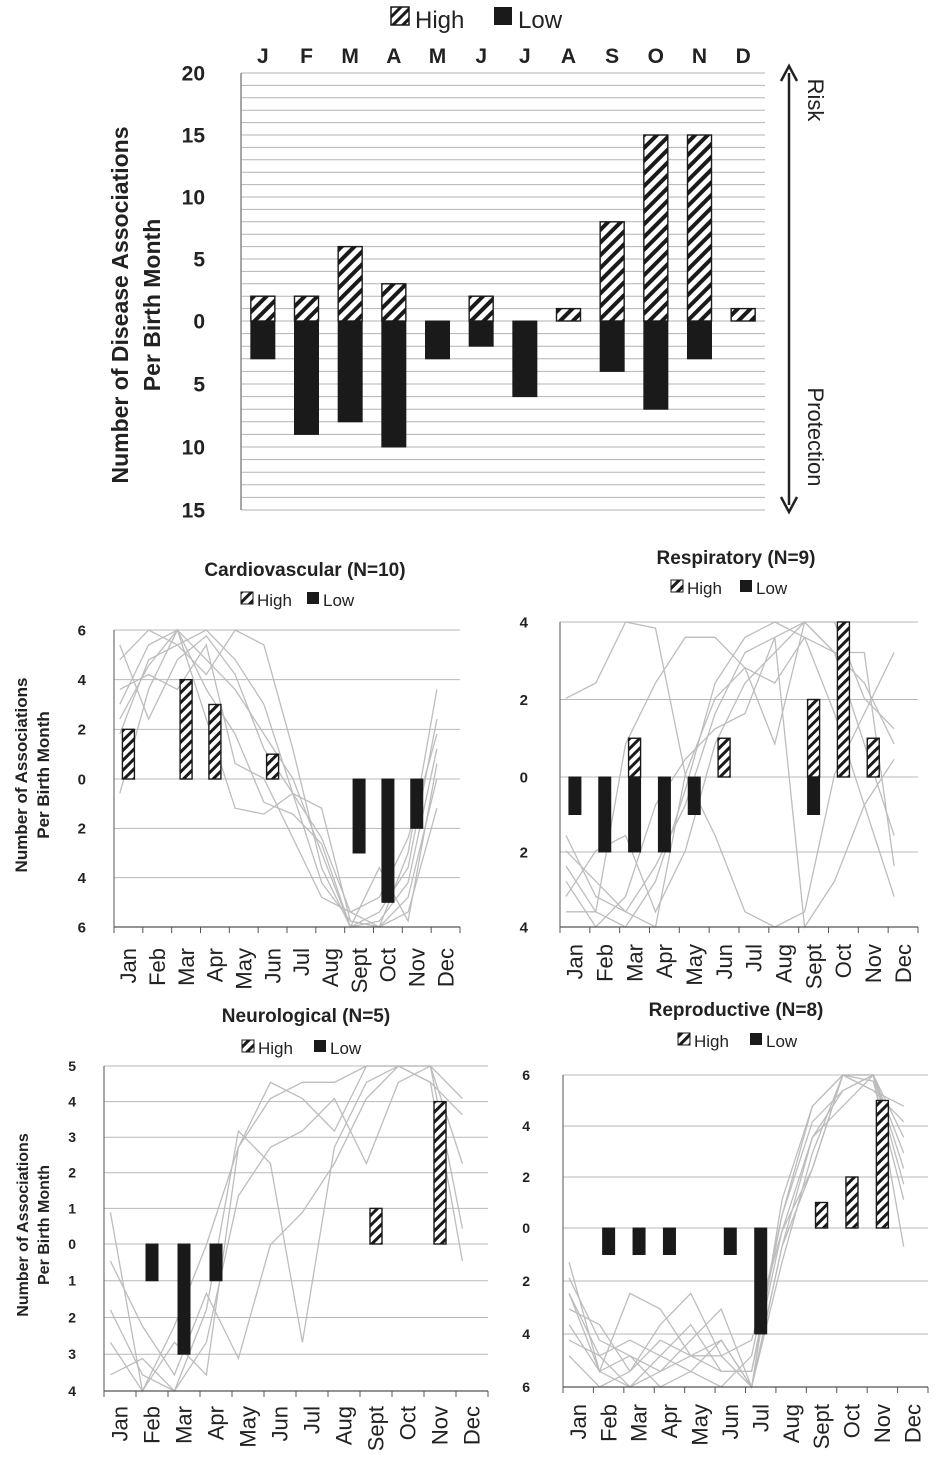 Image resolution: width=937 pixels, height=1462 pixels. What do you see at coordinates (272, 790) in the screenshot?
I see `cardiovascular-bars` at bounding box center [272, 790].